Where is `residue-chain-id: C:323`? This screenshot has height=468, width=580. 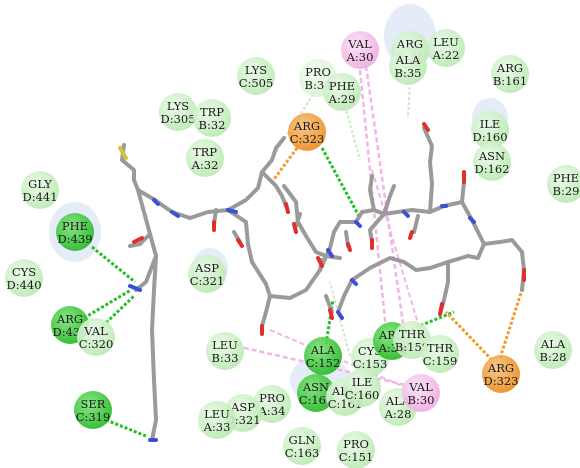 residue-chain-id: C:323 is located at coordinates (307, 139).